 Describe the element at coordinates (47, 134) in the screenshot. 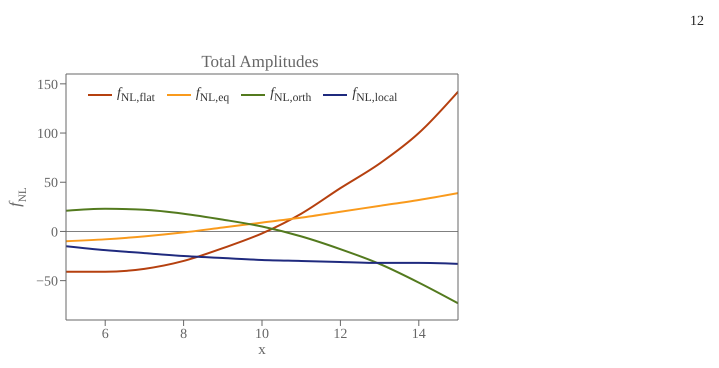

I see `y-tick-label: 100` at that location.